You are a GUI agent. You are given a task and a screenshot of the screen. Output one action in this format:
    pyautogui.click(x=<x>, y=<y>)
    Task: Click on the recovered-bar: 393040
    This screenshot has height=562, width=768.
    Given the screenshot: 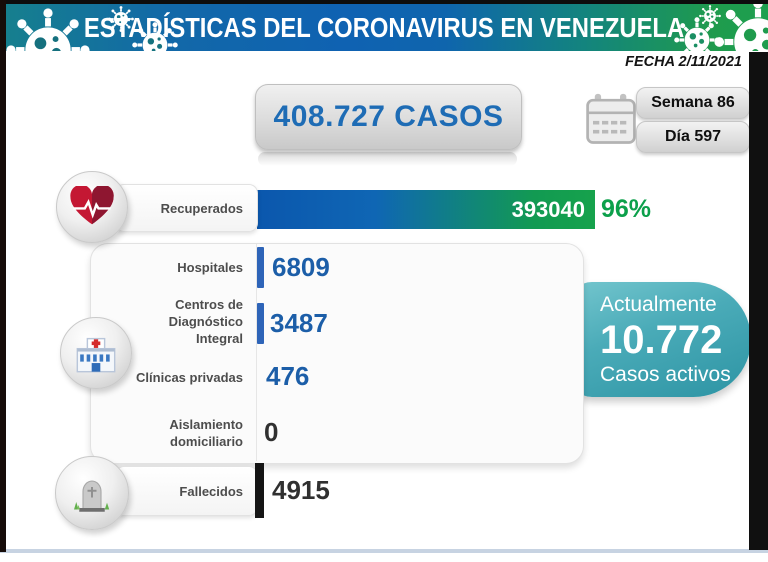 What is the action you would take?
    pyautogui.click(x=426, y=209)
    